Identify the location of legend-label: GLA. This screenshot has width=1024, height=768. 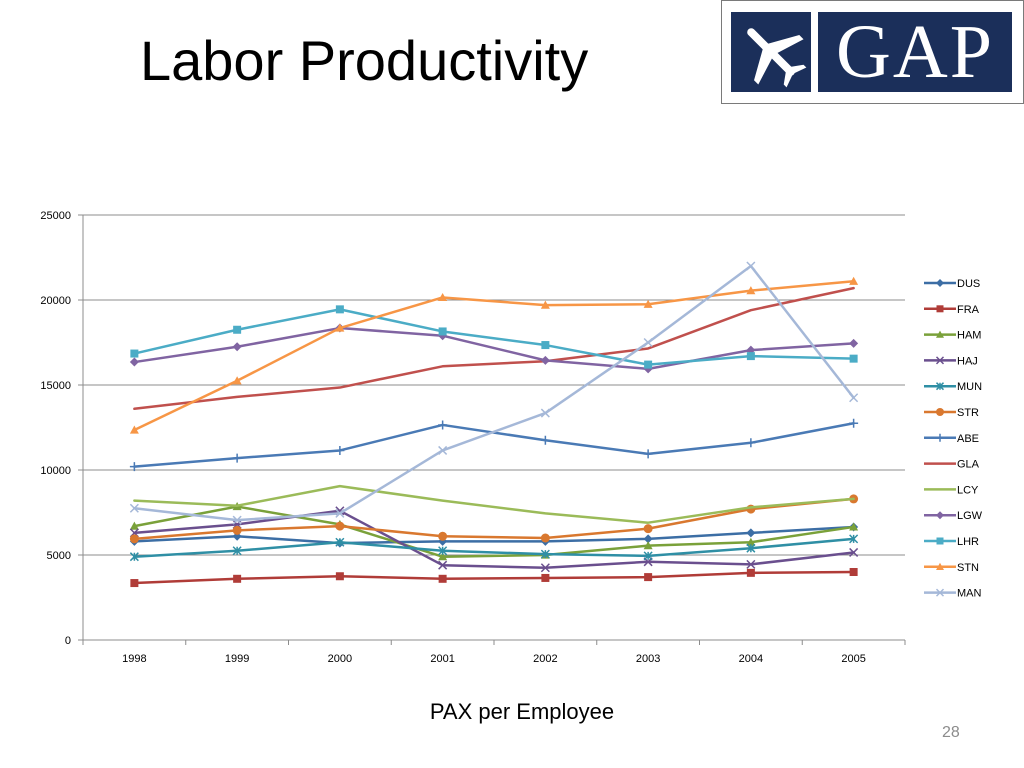
(968, 465).